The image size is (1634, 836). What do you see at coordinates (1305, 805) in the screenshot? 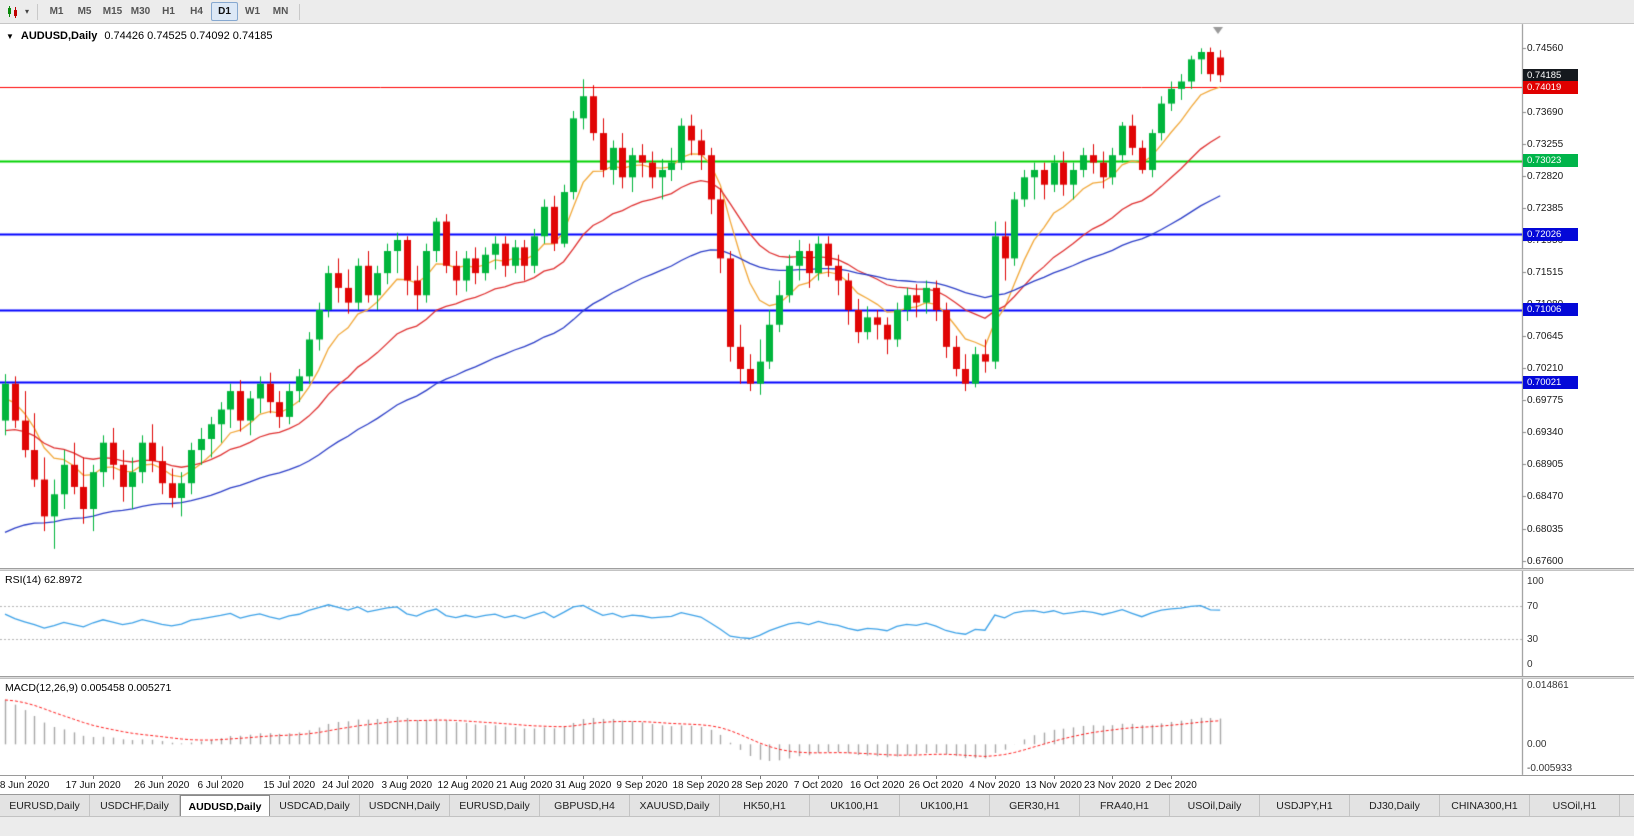
I see `chart-tab-USDJPY-H1: USDJPY,H1` at bounding box center [1305, 805].